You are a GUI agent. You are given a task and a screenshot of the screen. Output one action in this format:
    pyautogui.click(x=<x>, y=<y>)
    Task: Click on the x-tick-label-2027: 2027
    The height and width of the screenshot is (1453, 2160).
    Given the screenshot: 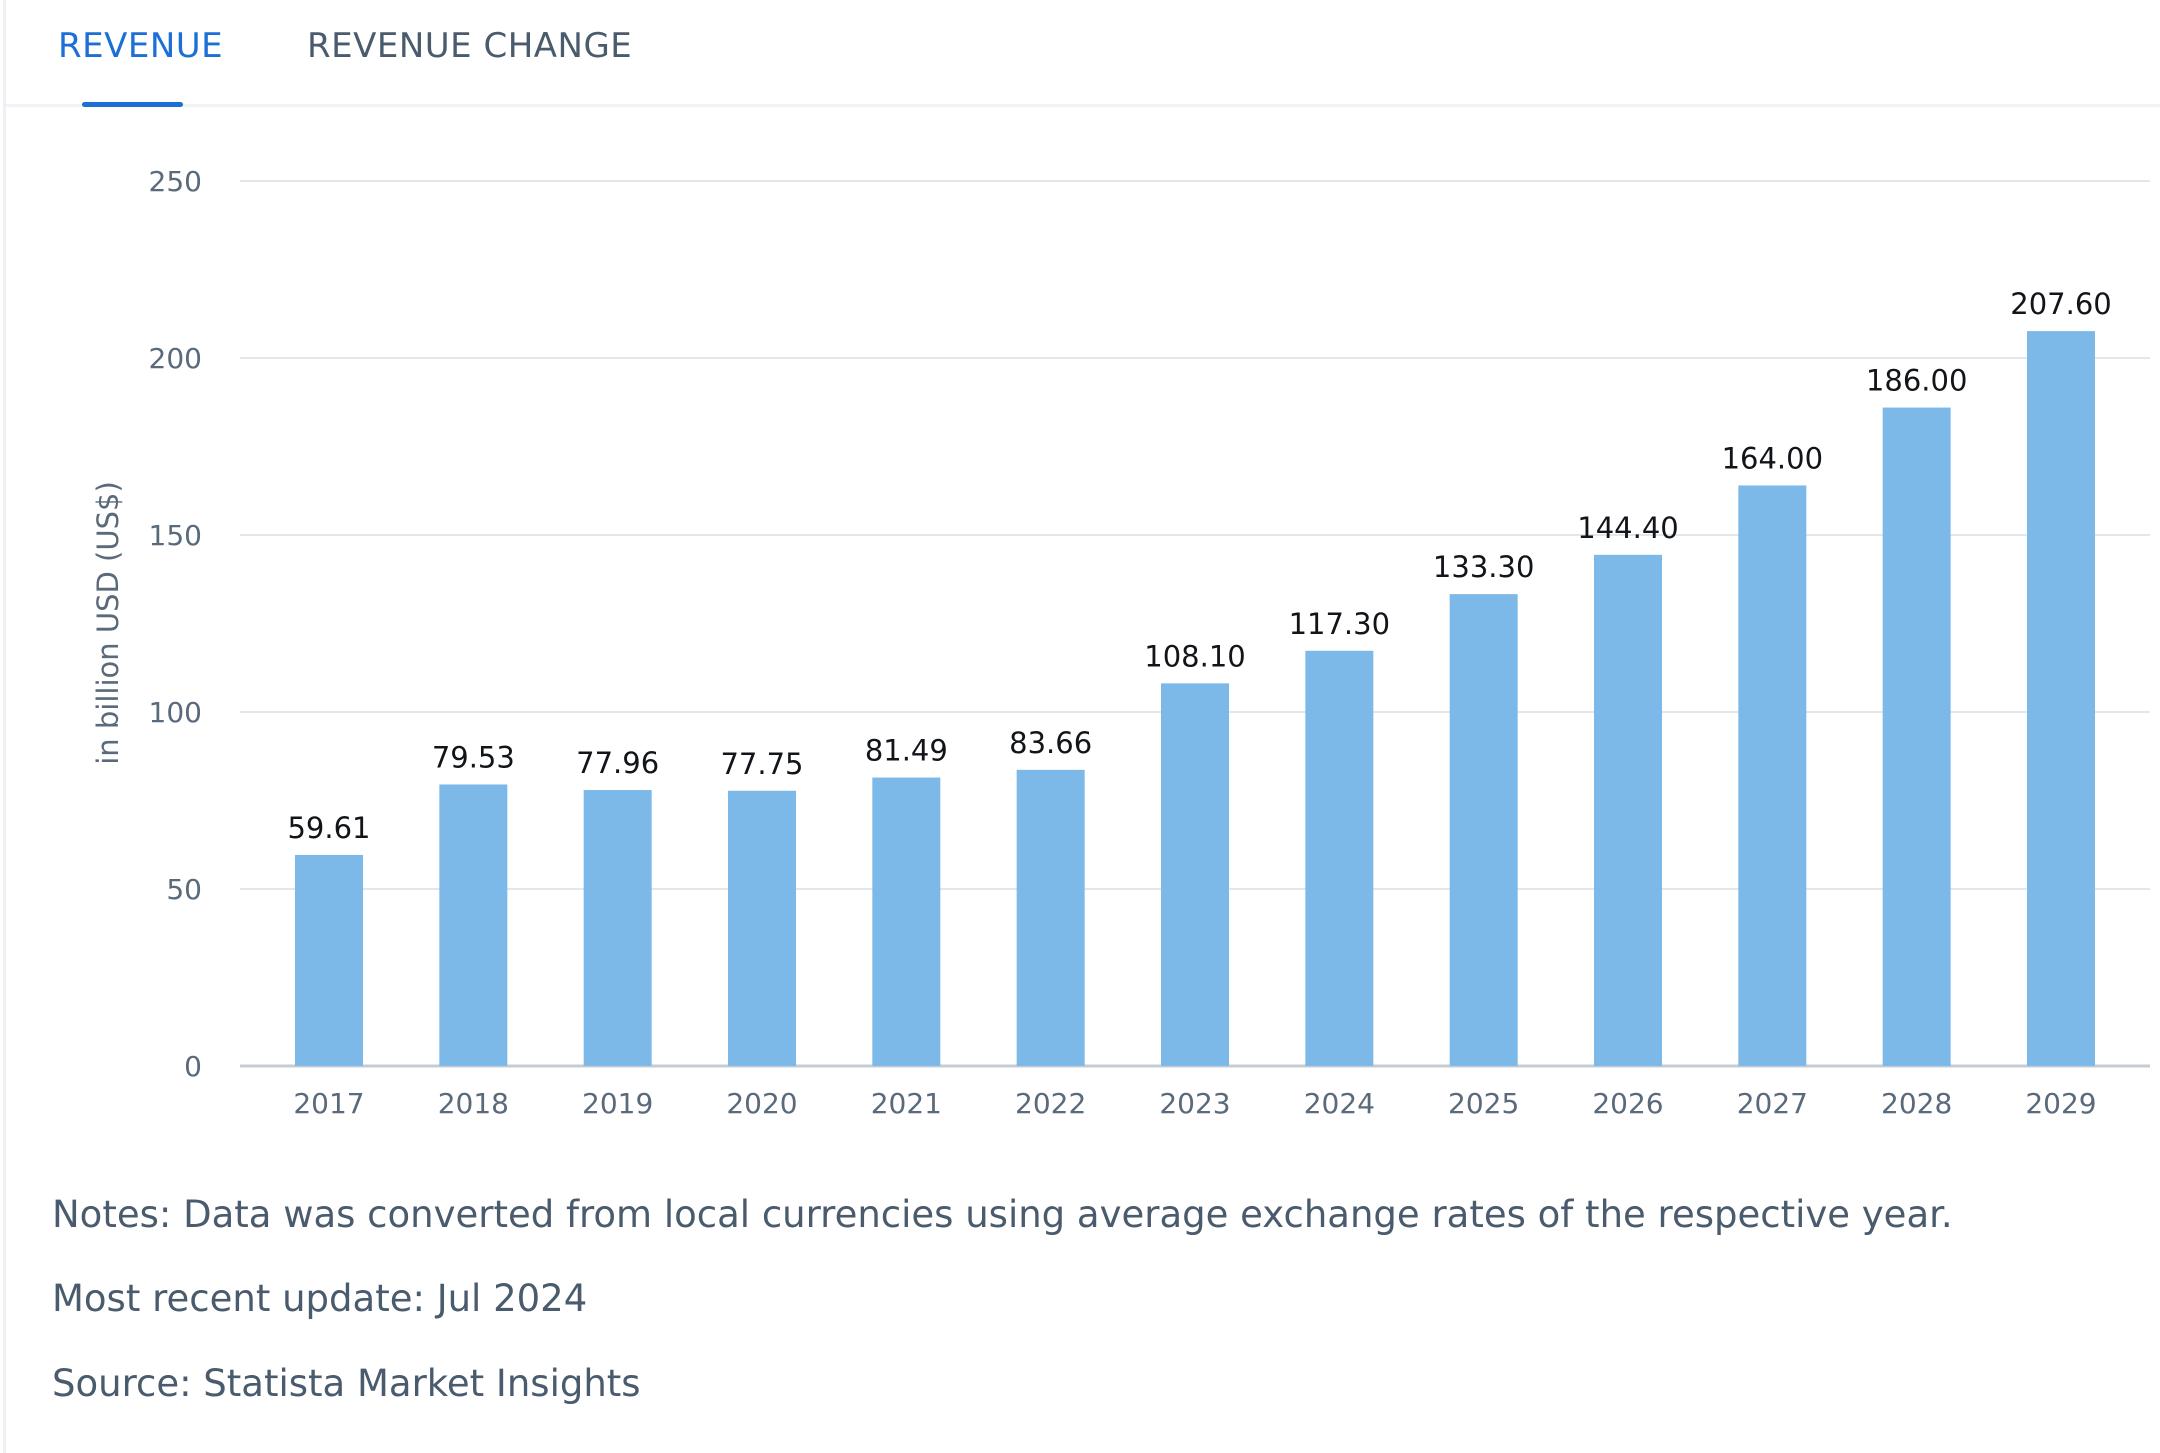 What is the action you would take?
    pyautogui.click(x=1772, y=1103)
    